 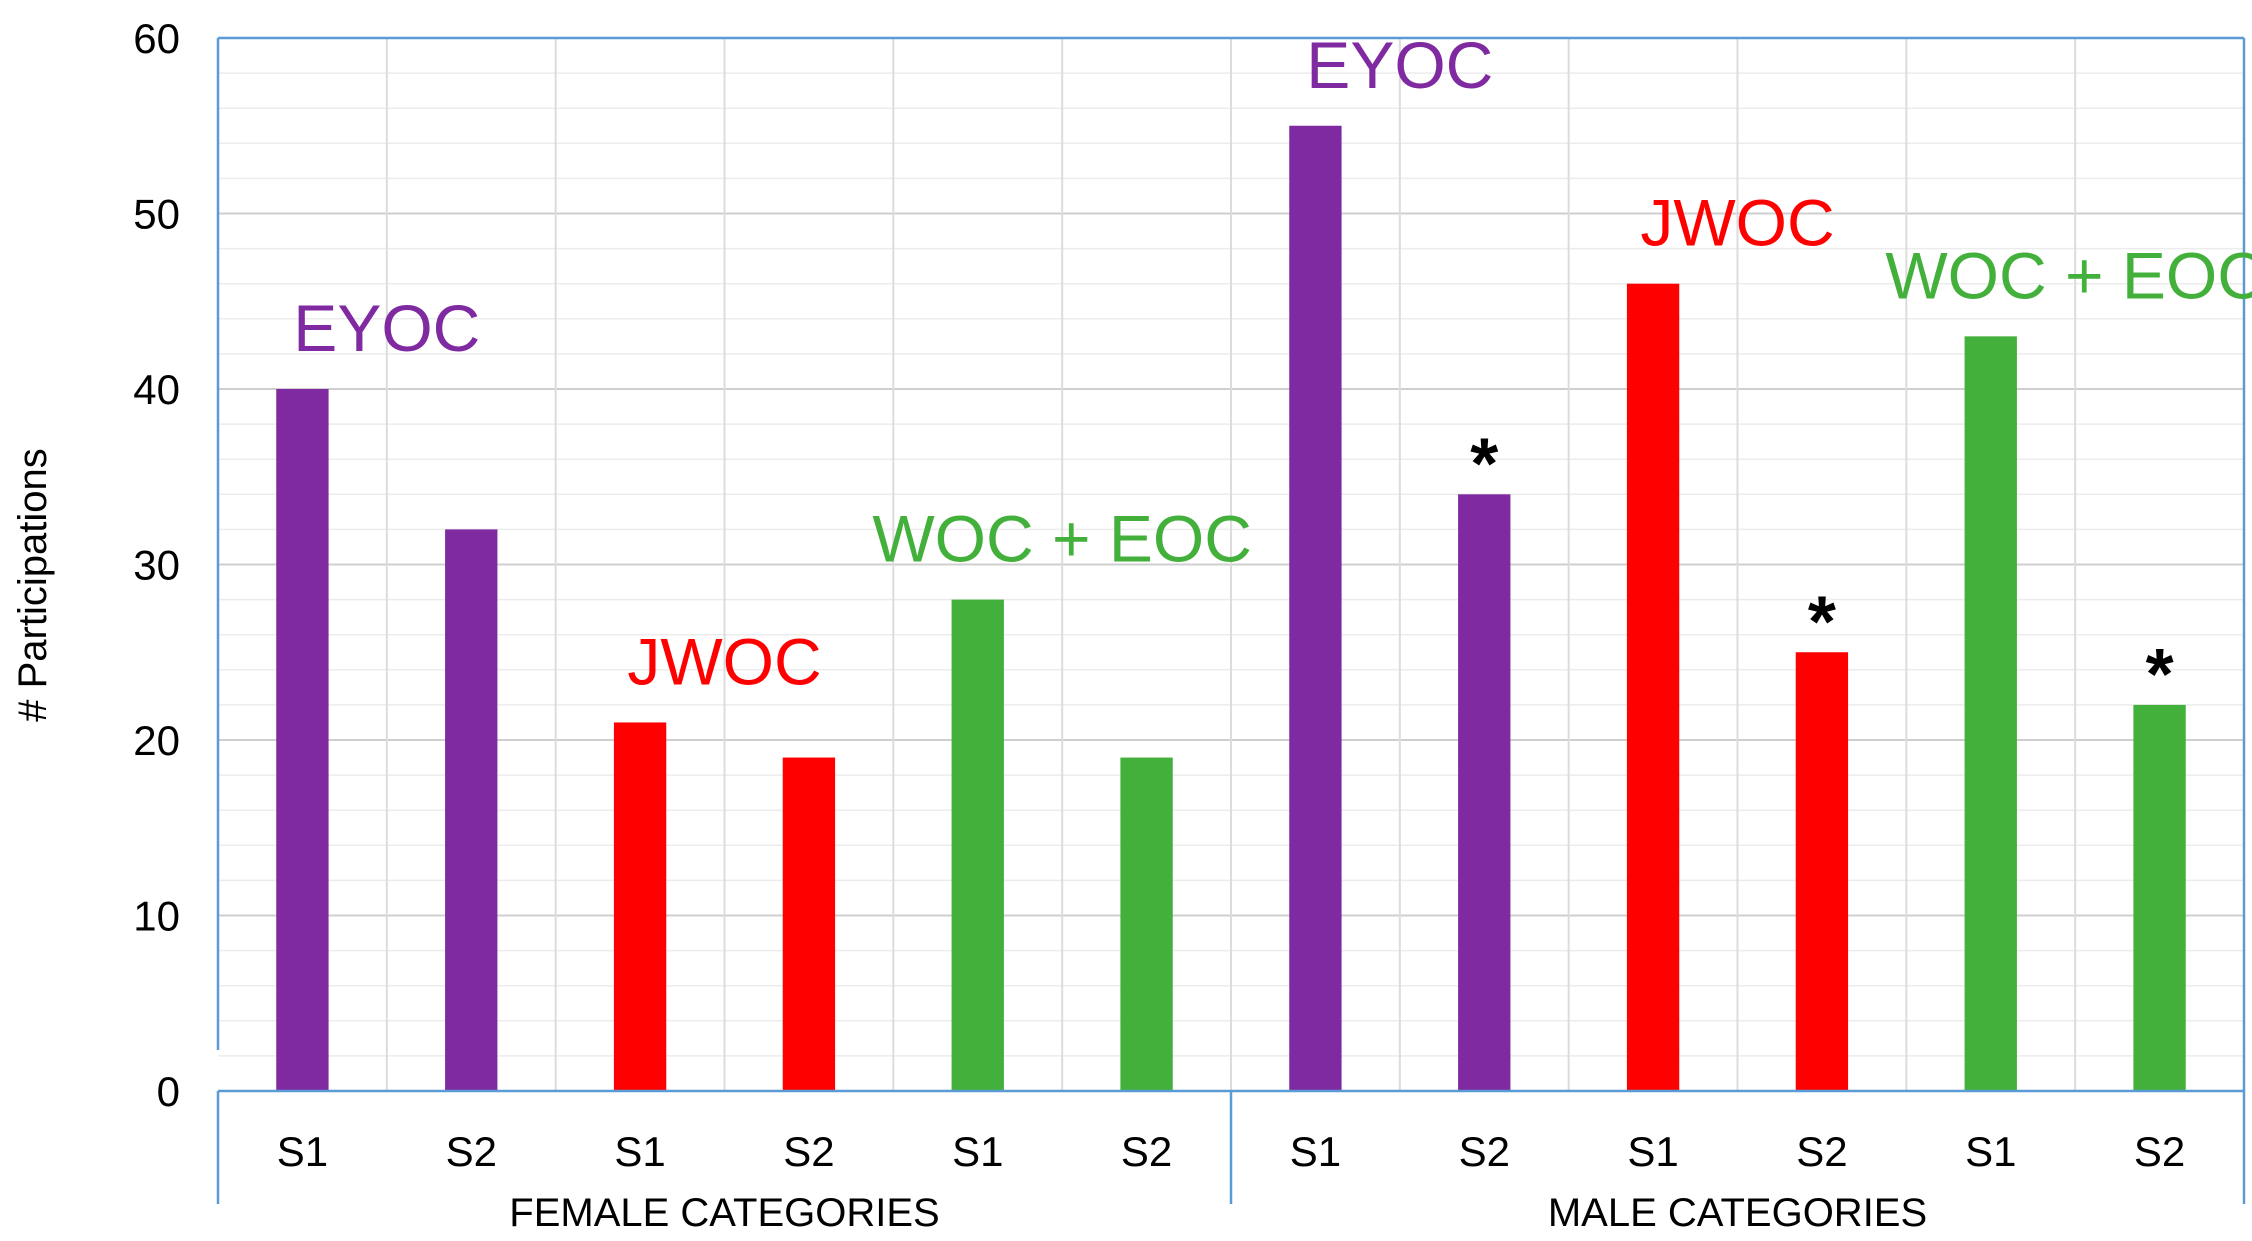 I want to click on group-label: FEMALE CATEGORIES, so click(x=724, y=1213).